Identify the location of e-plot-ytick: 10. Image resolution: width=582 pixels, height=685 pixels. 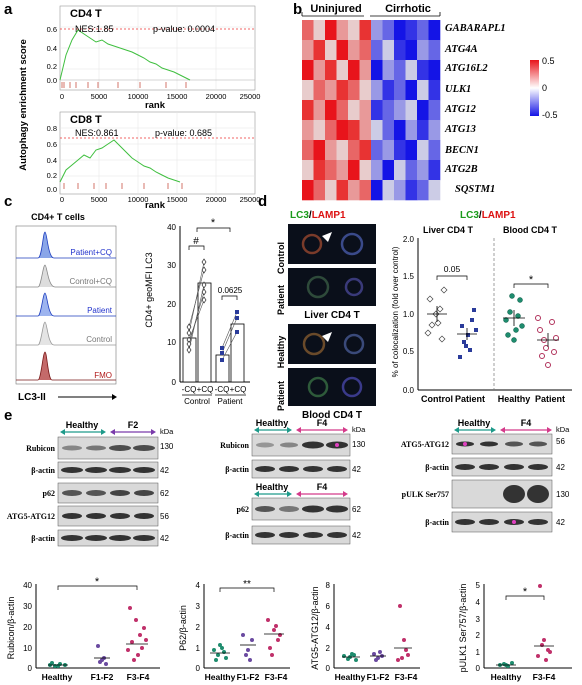
(27, 648).